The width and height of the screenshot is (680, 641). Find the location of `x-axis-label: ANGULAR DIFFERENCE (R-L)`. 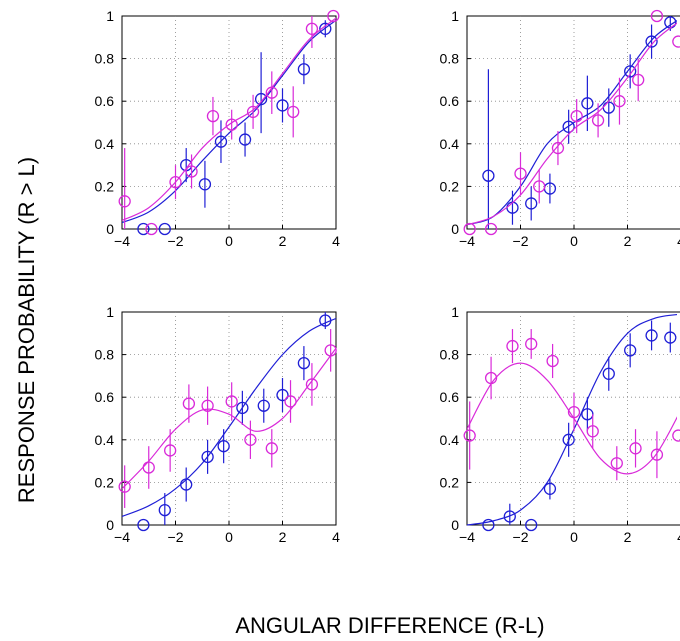

x-axis-label: ANGULAR DIFFERENCE (R-L) is located at coordinates (389, 625).